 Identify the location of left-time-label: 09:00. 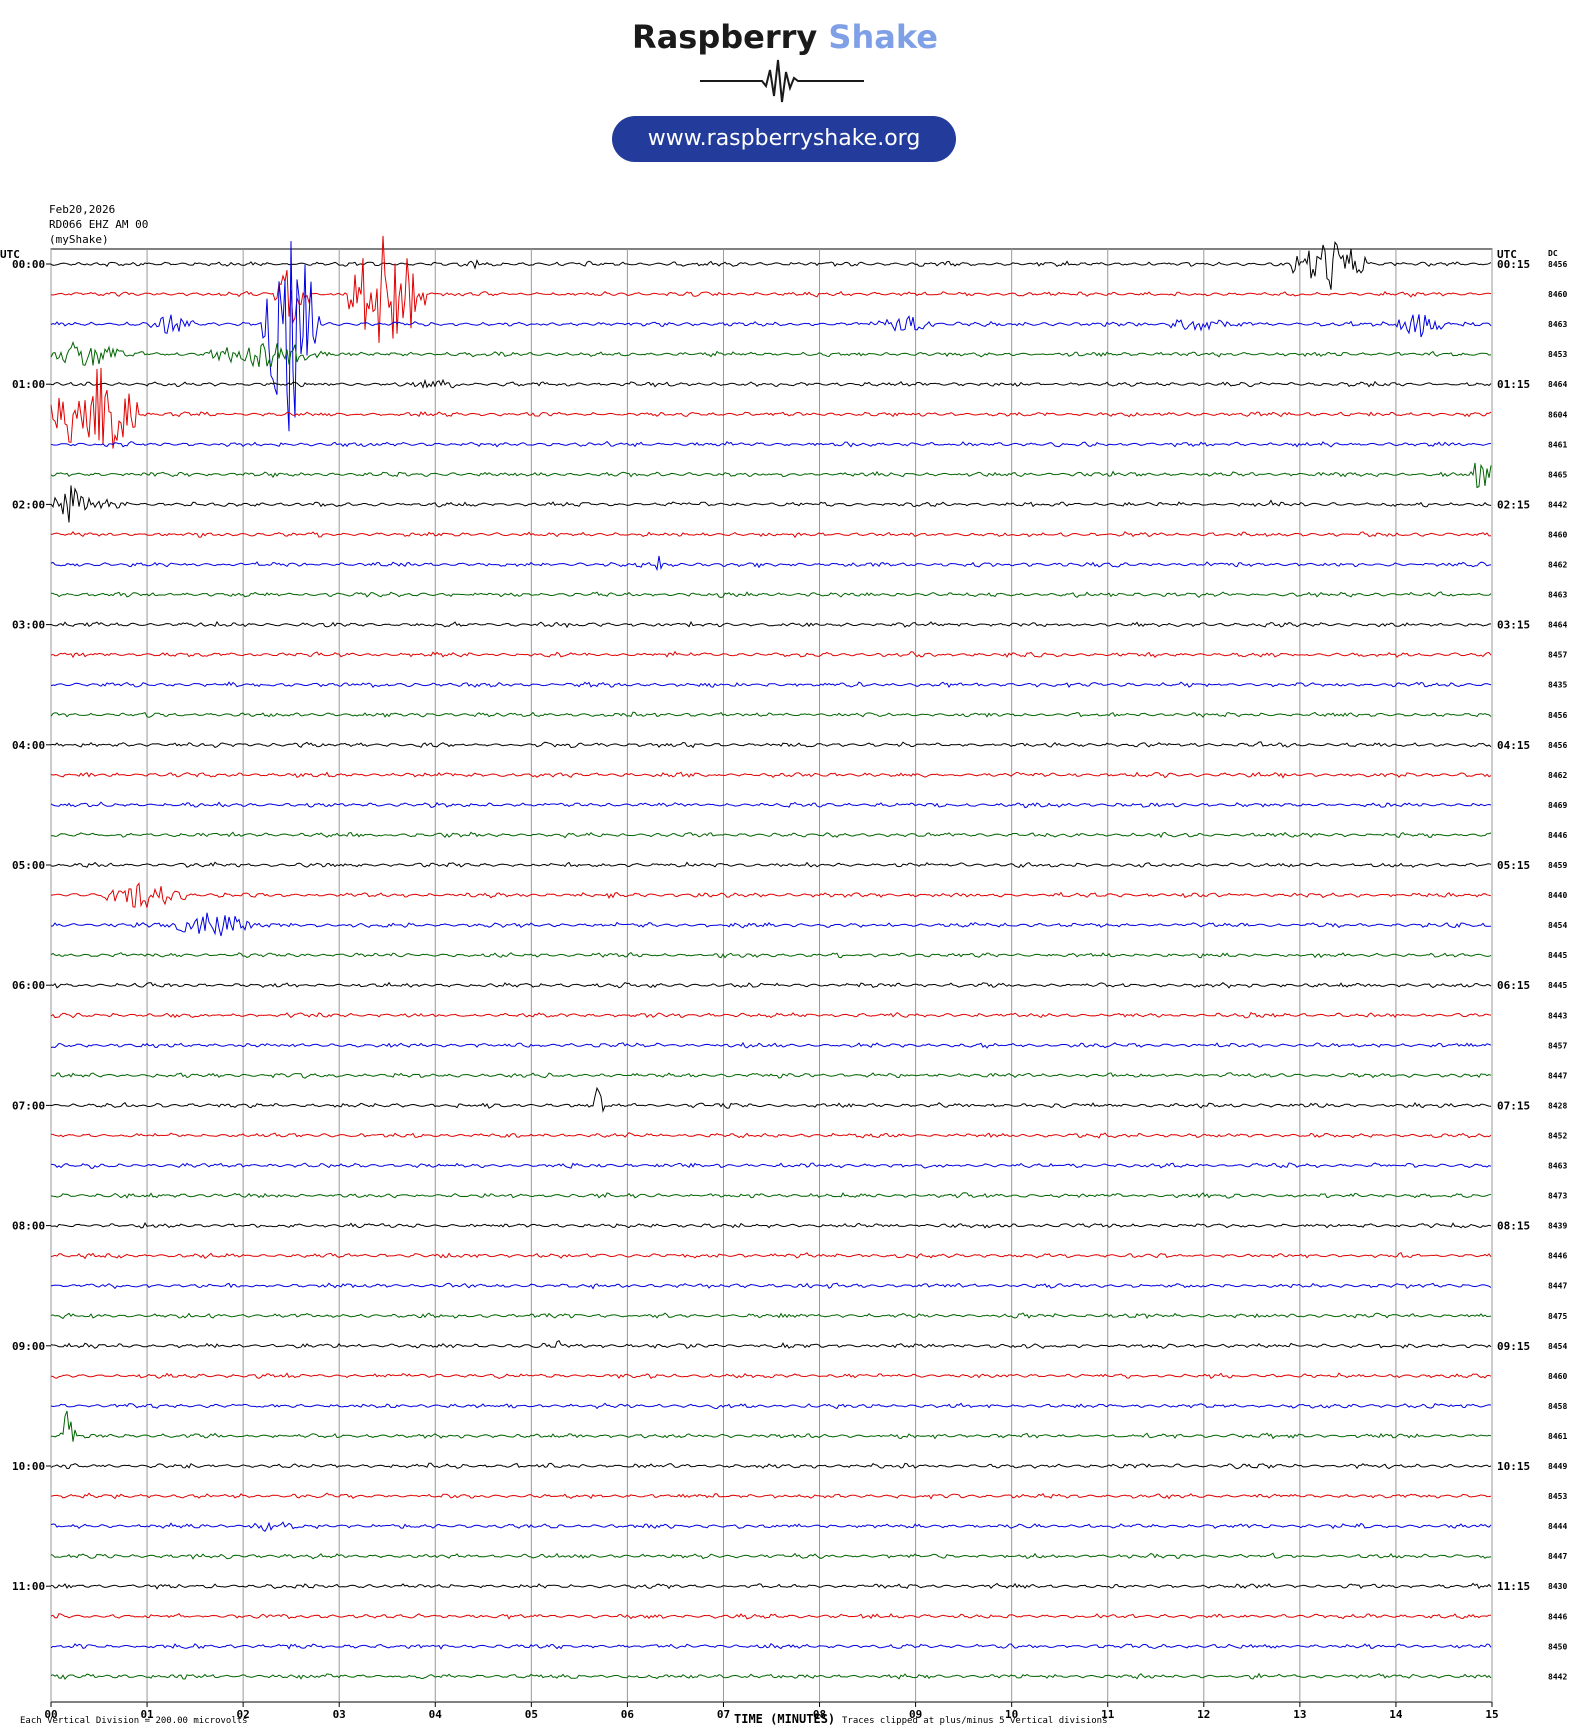
(28, 1346).